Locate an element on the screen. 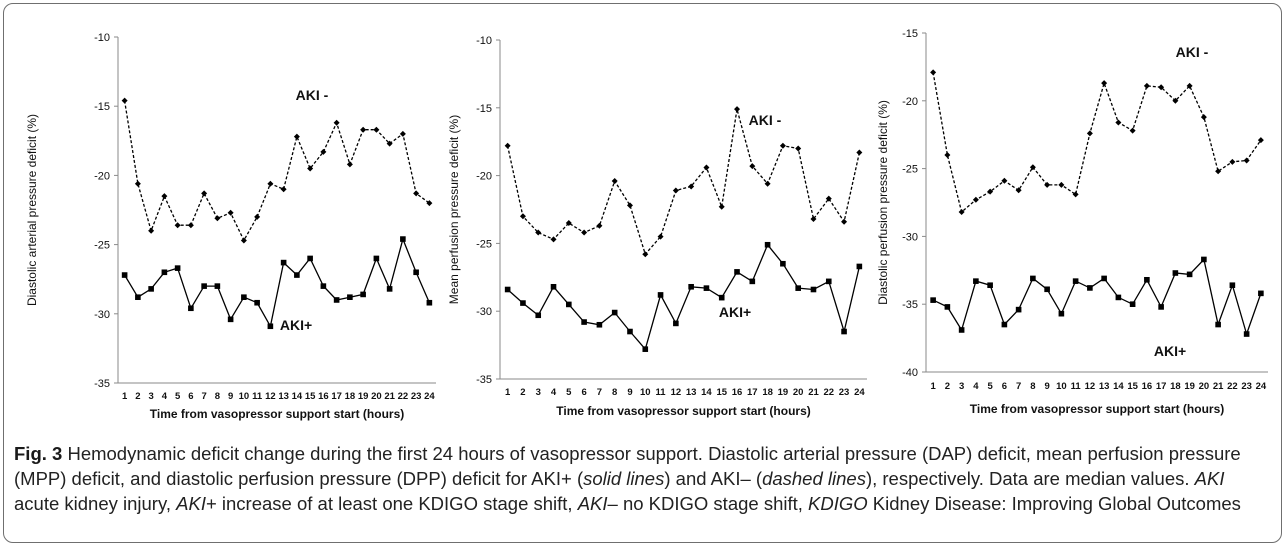 The width and height of the screenshot is (1287, 548). x-tick-label: 18 is located at coordinates (350, 396).